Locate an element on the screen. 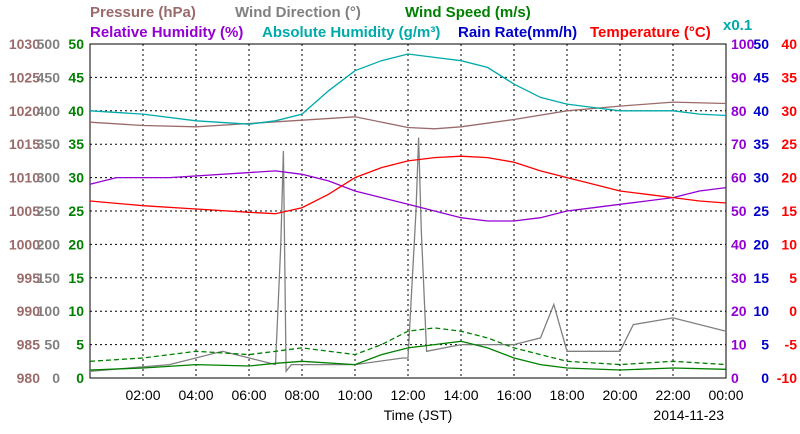  wind-speed-tick: 10 is located at coordinates (76, 311).